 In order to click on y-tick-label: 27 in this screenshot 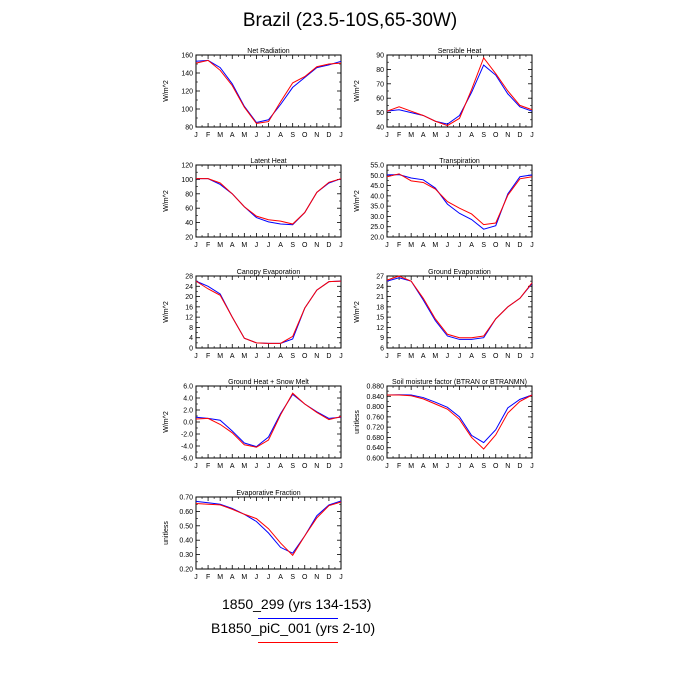, I will do `click(380, 277)`.